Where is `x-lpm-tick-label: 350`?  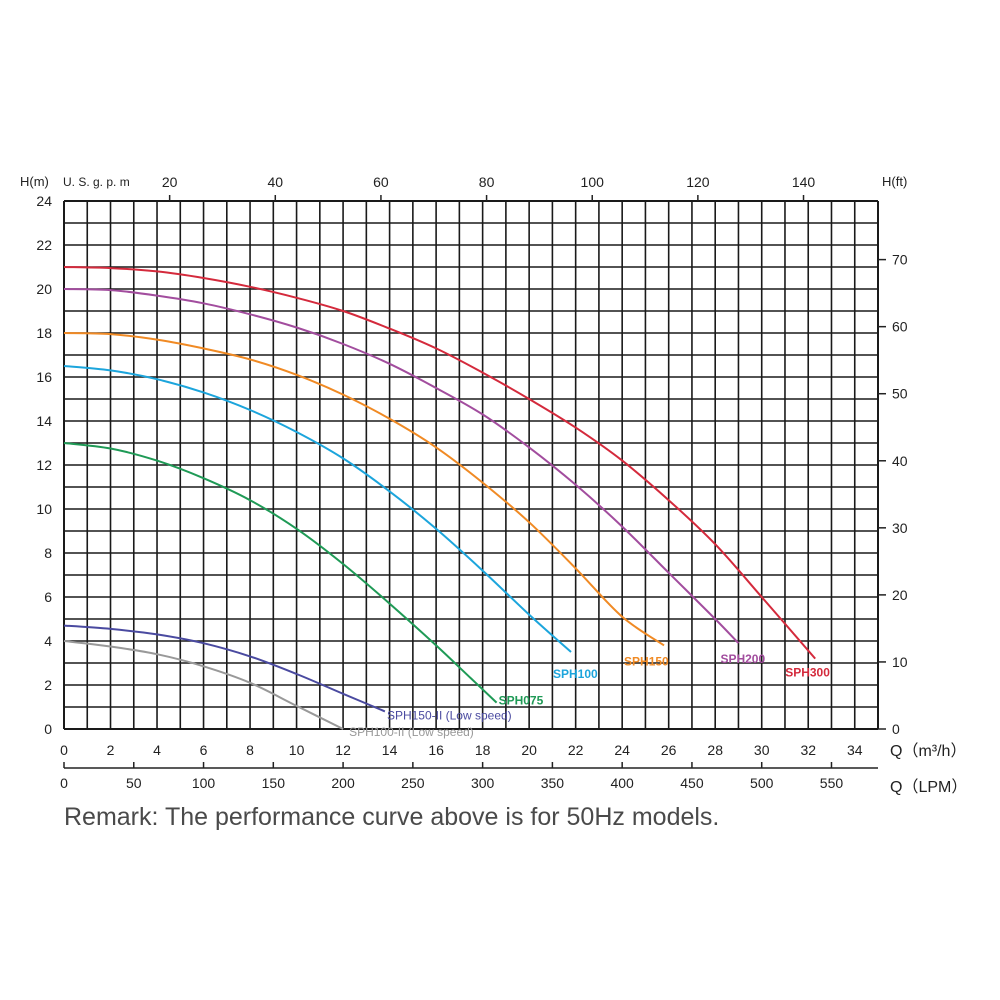 x-lpm-tick-label: 350 is located at coordinates (553, 783).